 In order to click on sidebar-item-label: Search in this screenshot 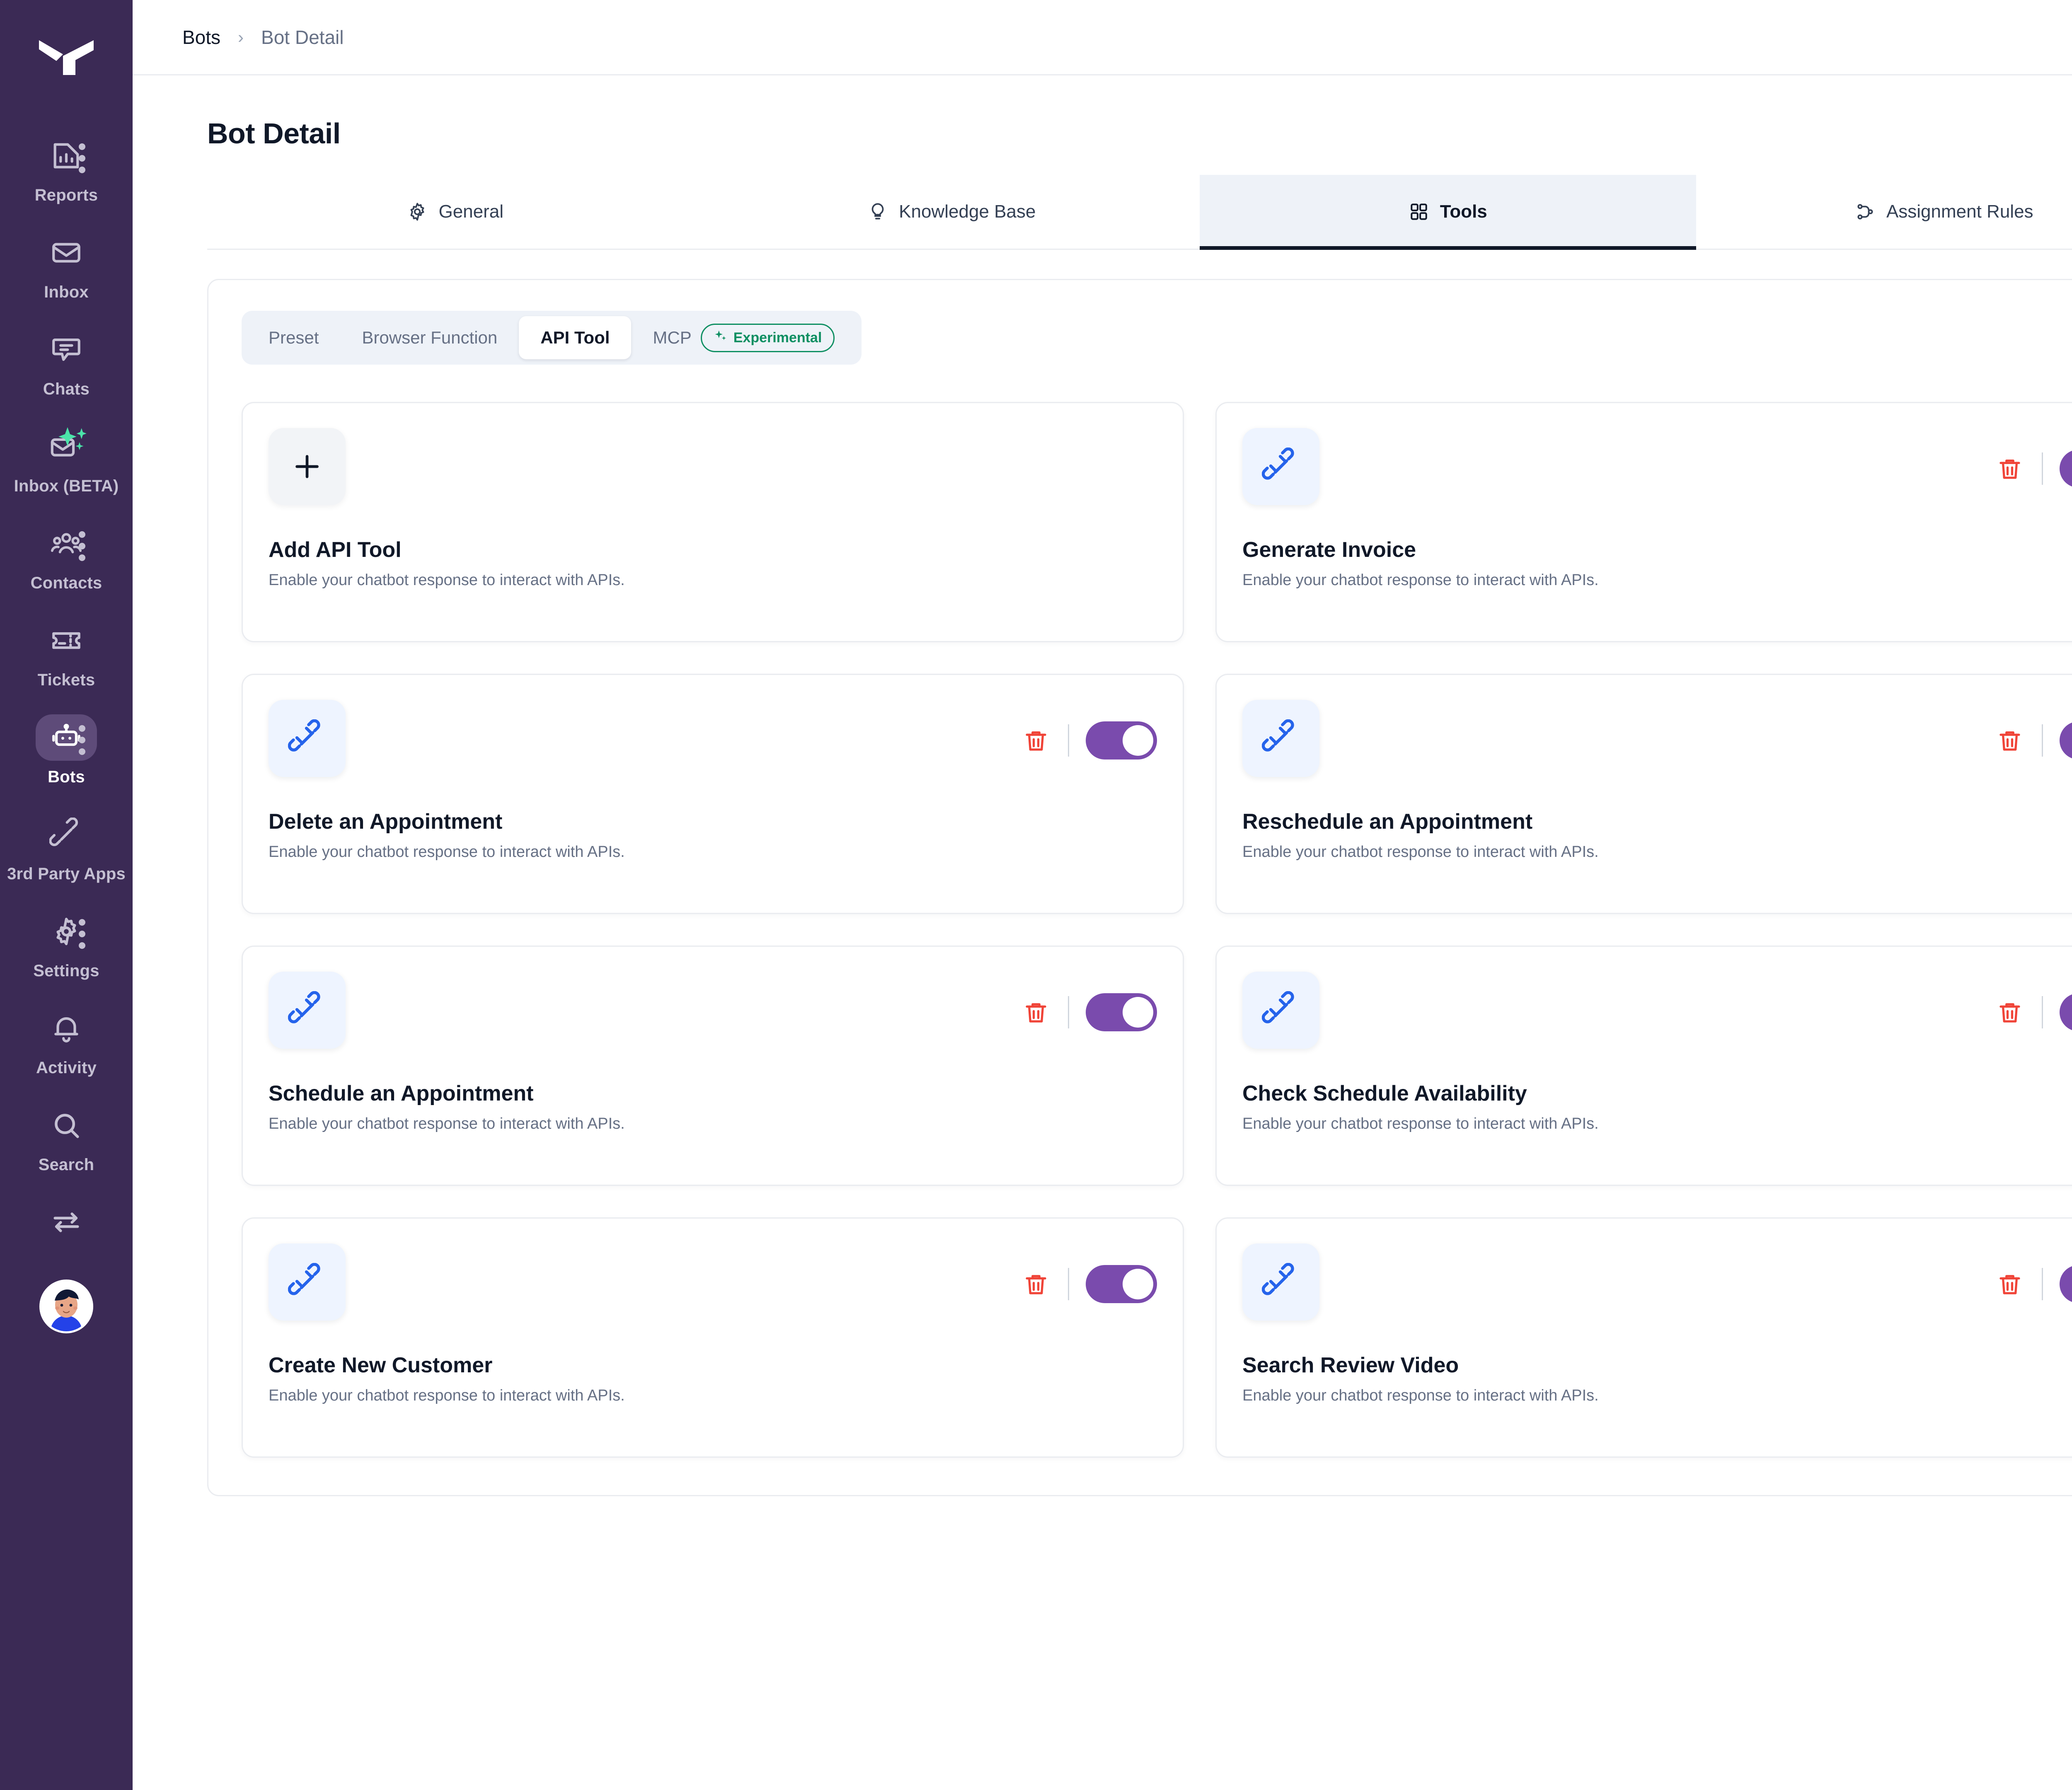, I will do `click(66, 1165)`.